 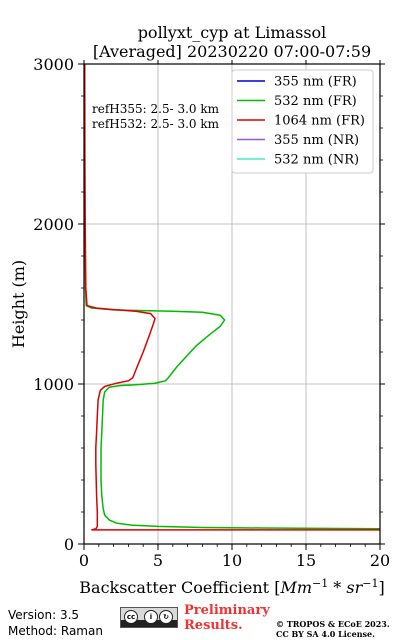 What do you see at coordinates (232, 32) in the screenshot?
I see `chart-title-line1: pollyxt_cyp at Limassol` at bounding box center [232, 32].